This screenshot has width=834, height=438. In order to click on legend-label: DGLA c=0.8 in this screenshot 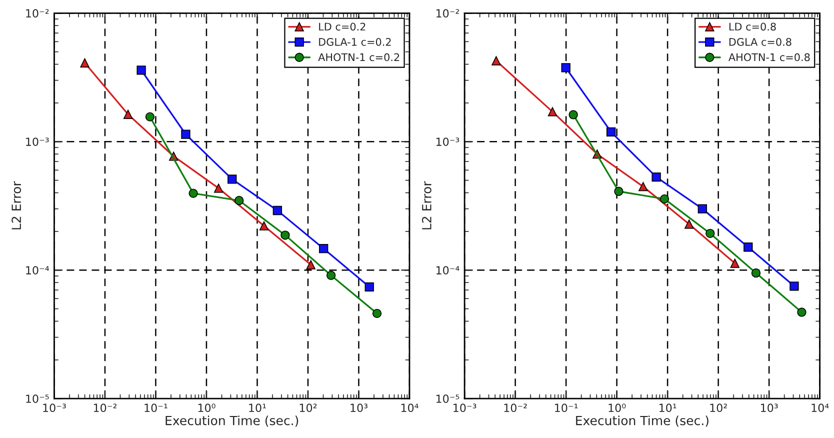, I will do `click(760, 42)`.